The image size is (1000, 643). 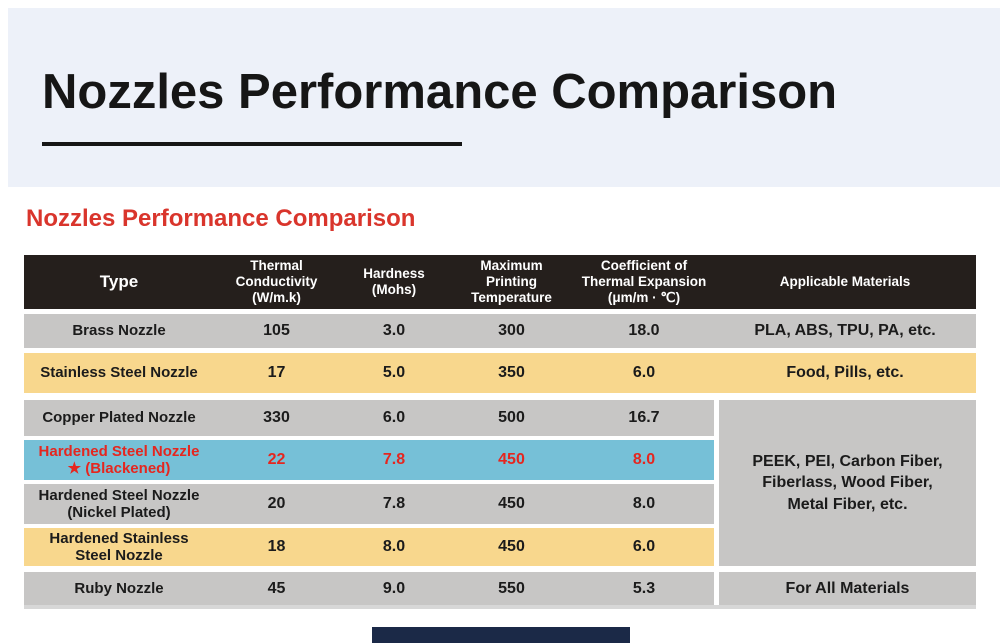 I want to click on header-applicable-materials: Applicable Materials, so click(x=845, y=282).